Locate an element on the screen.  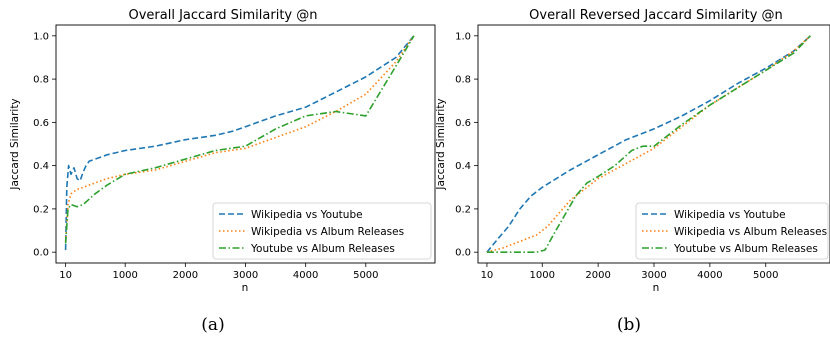
chart-title: Overall Reversed Jaccard Similarity @n is located at coordinates (656, 15).